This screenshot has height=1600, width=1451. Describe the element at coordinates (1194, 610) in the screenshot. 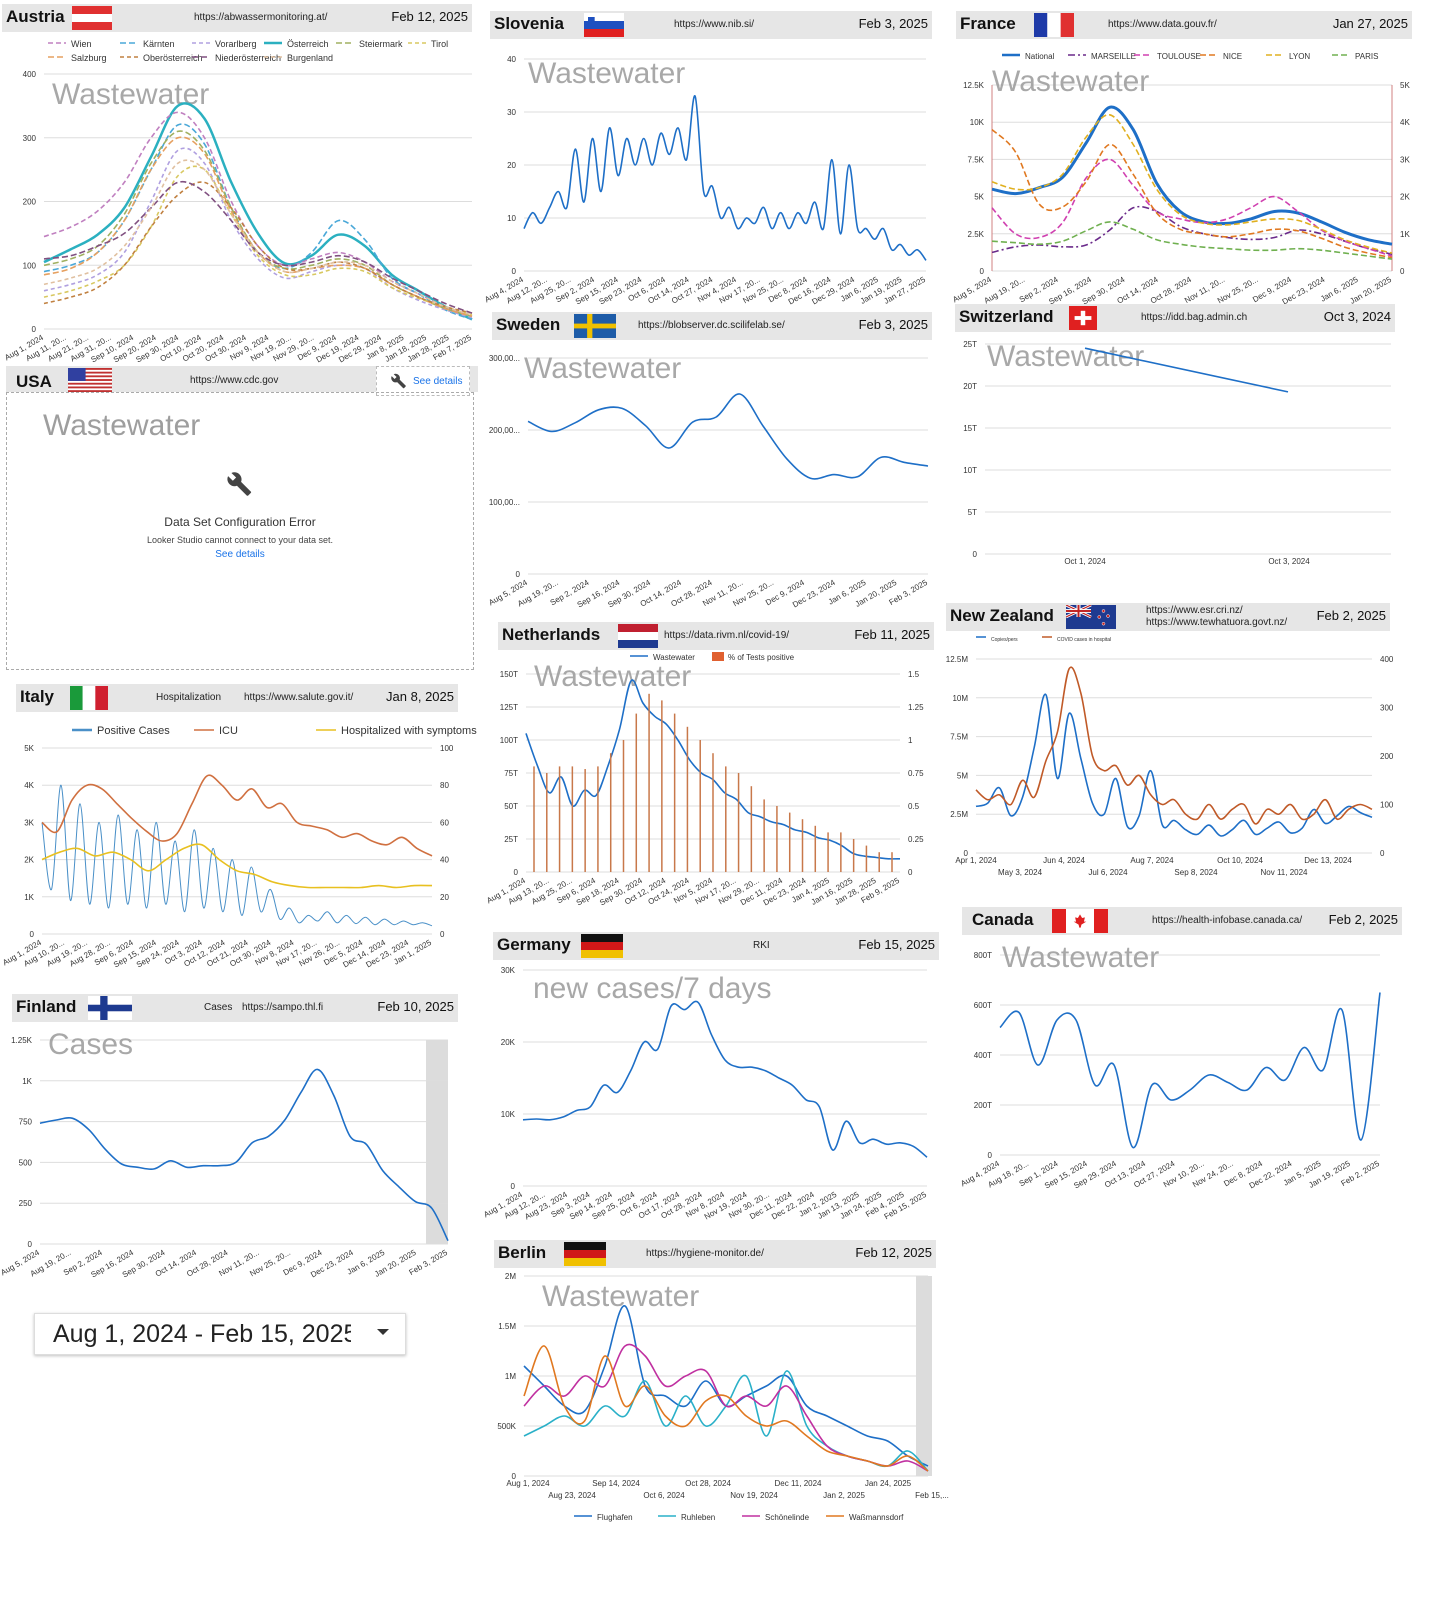

I see `source-url: https://www.esr.cri.nz/` at that location.